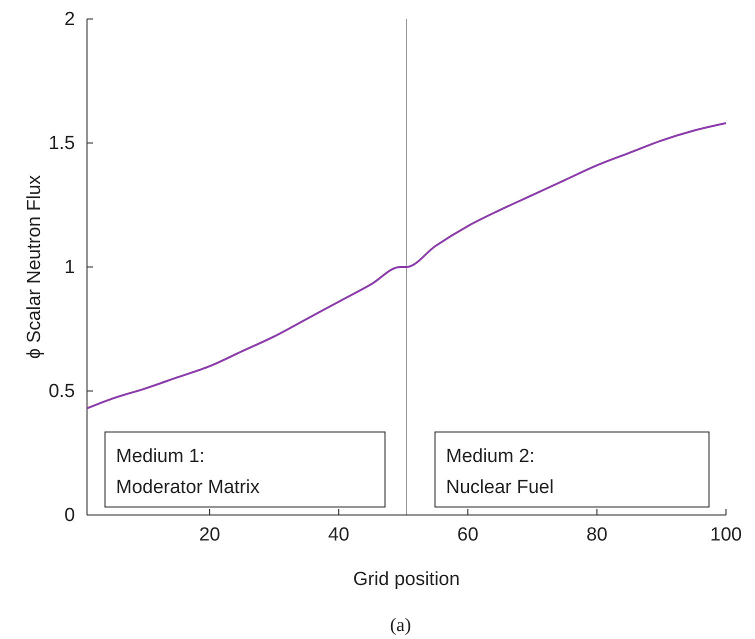 Image resolution: width=755 pixels, height=639 pixels. What do you see at coordinates (209, 535) in the screenshot?
I see `x-tick-label: 20` at bounding box center [209, 535].